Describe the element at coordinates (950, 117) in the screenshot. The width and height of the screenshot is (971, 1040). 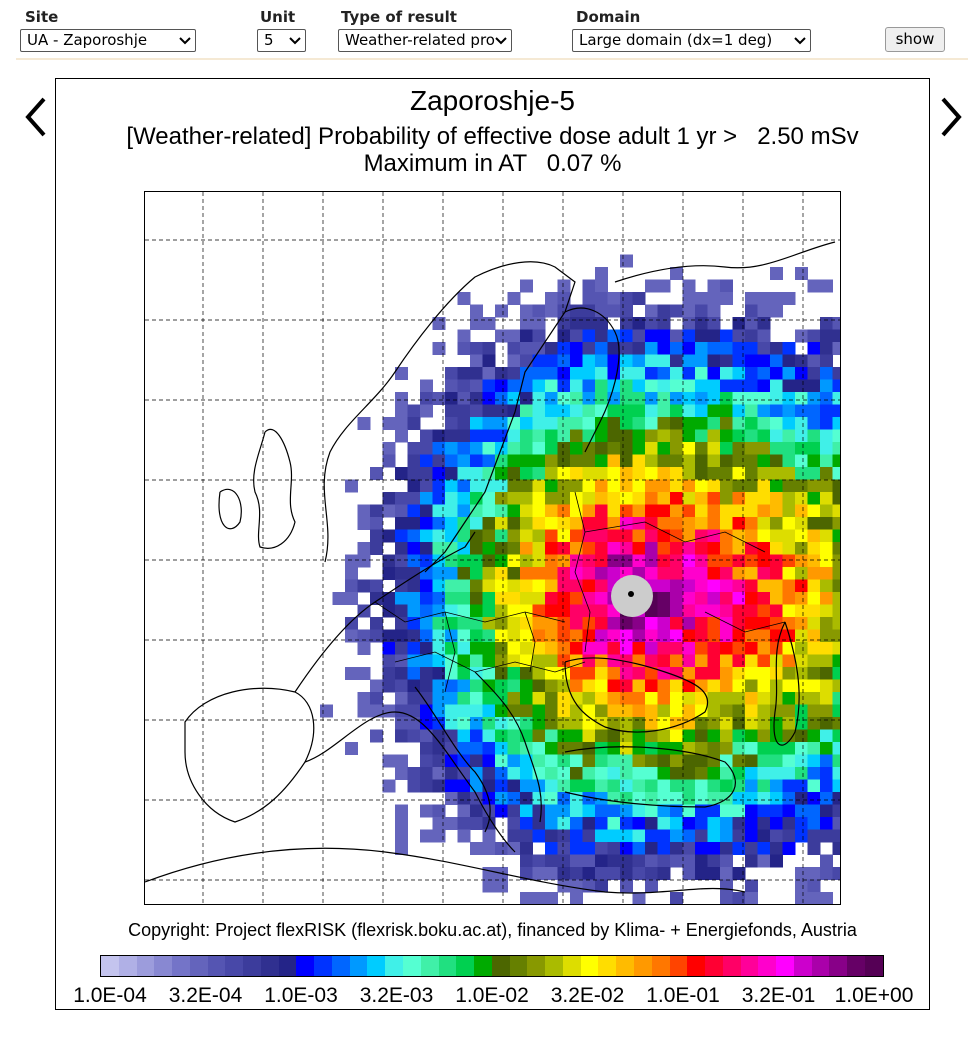
I see `chevron-right-icon` at that location.